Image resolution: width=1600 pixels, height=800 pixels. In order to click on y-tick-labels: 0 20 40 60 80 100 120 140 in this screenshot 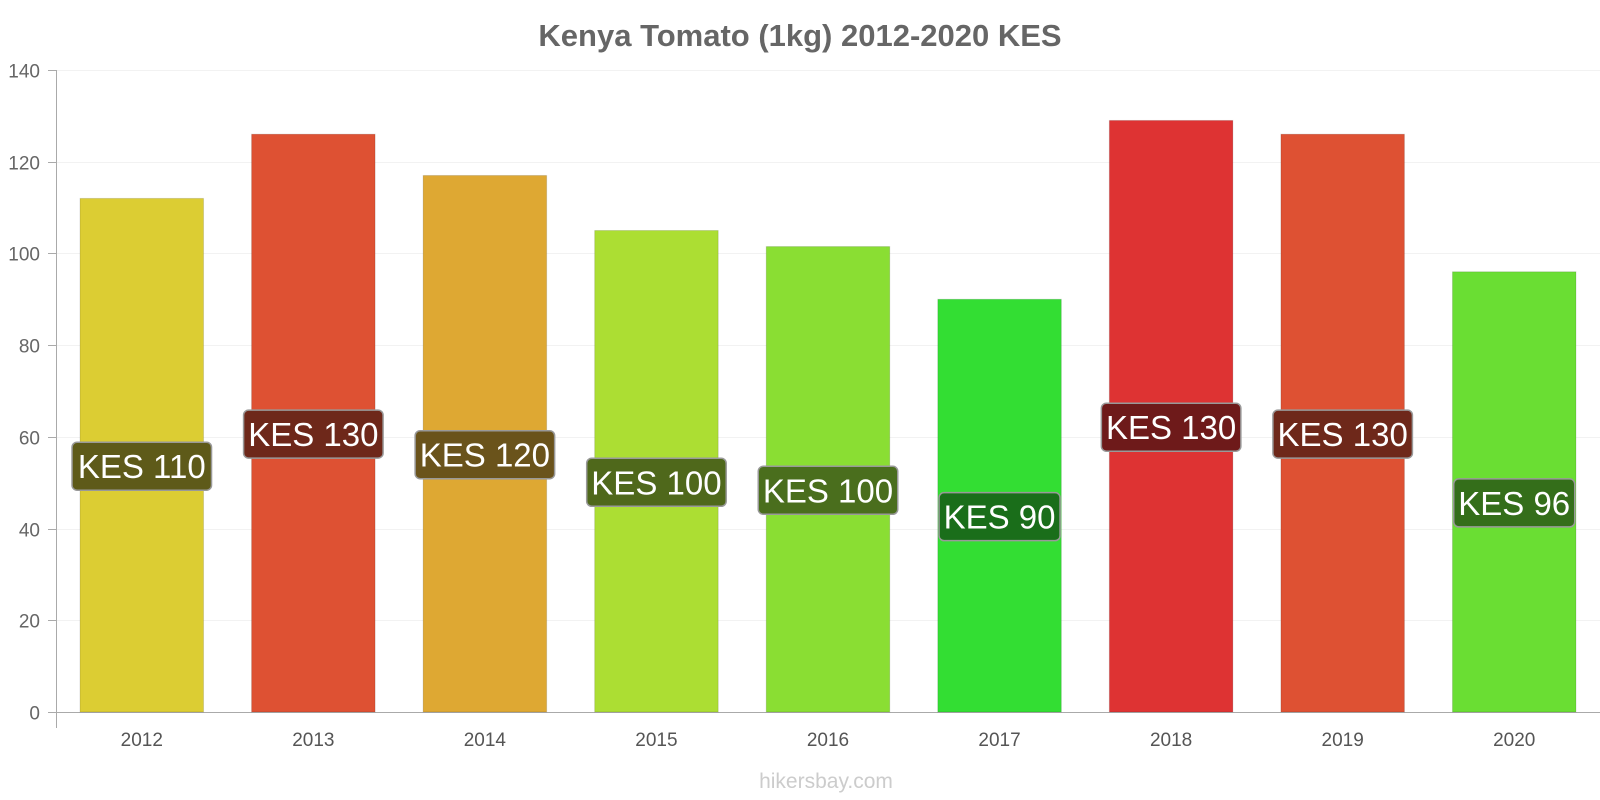, I will do `click(32, 393)`.